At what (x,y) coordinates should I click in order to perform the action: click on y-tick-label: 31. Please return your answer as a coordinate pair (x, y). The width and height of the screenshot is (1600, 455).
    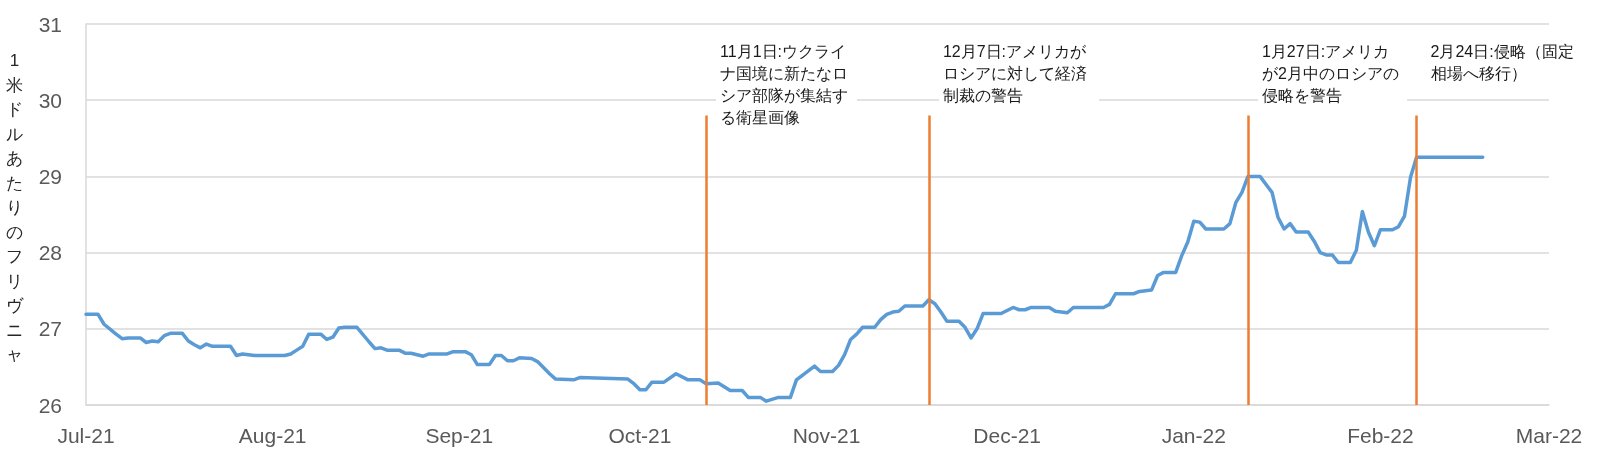
    Looking at the image, I should click on (50, 24).